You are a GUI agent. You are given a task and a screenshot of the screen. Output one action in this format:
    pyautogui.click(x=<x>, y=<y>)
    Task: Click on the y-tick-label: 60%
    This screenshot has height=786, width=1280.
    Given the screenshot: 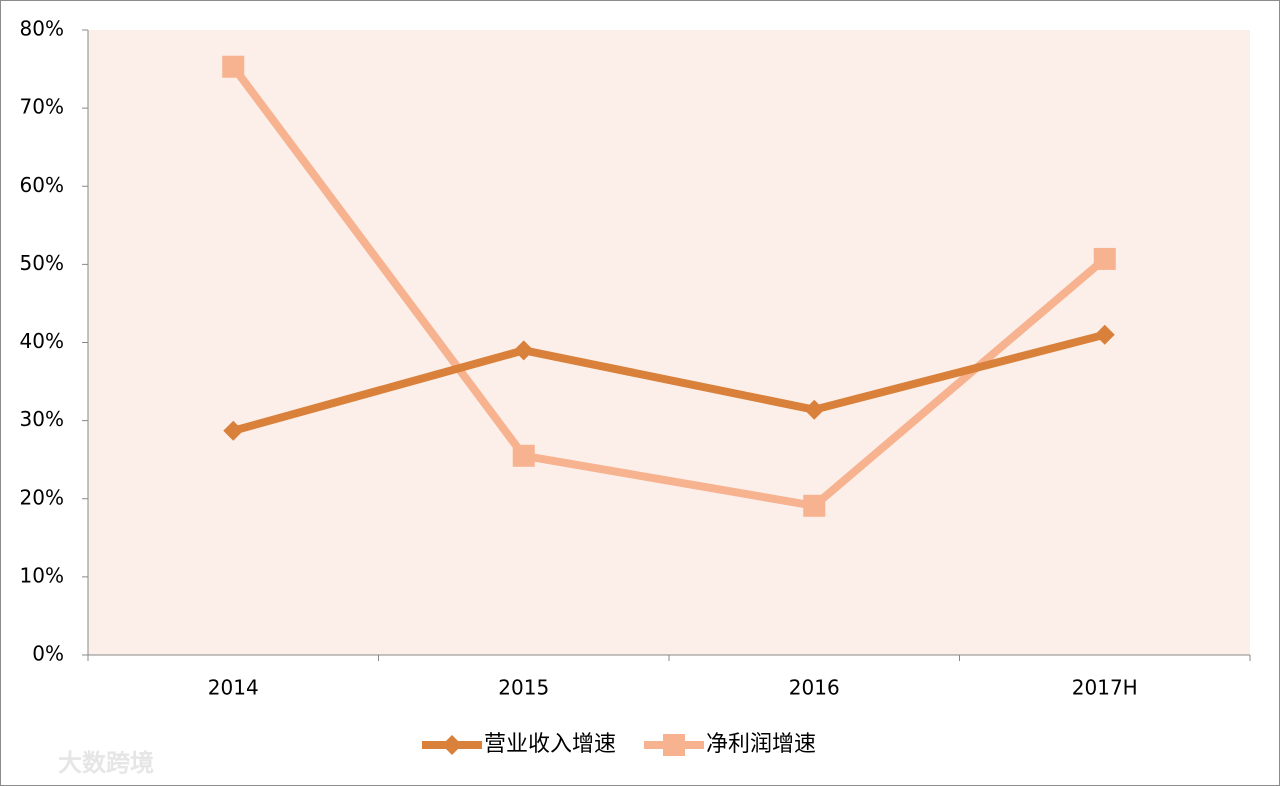 What is the action you would take?
    pyautogui.click(x=42, y=185)
    